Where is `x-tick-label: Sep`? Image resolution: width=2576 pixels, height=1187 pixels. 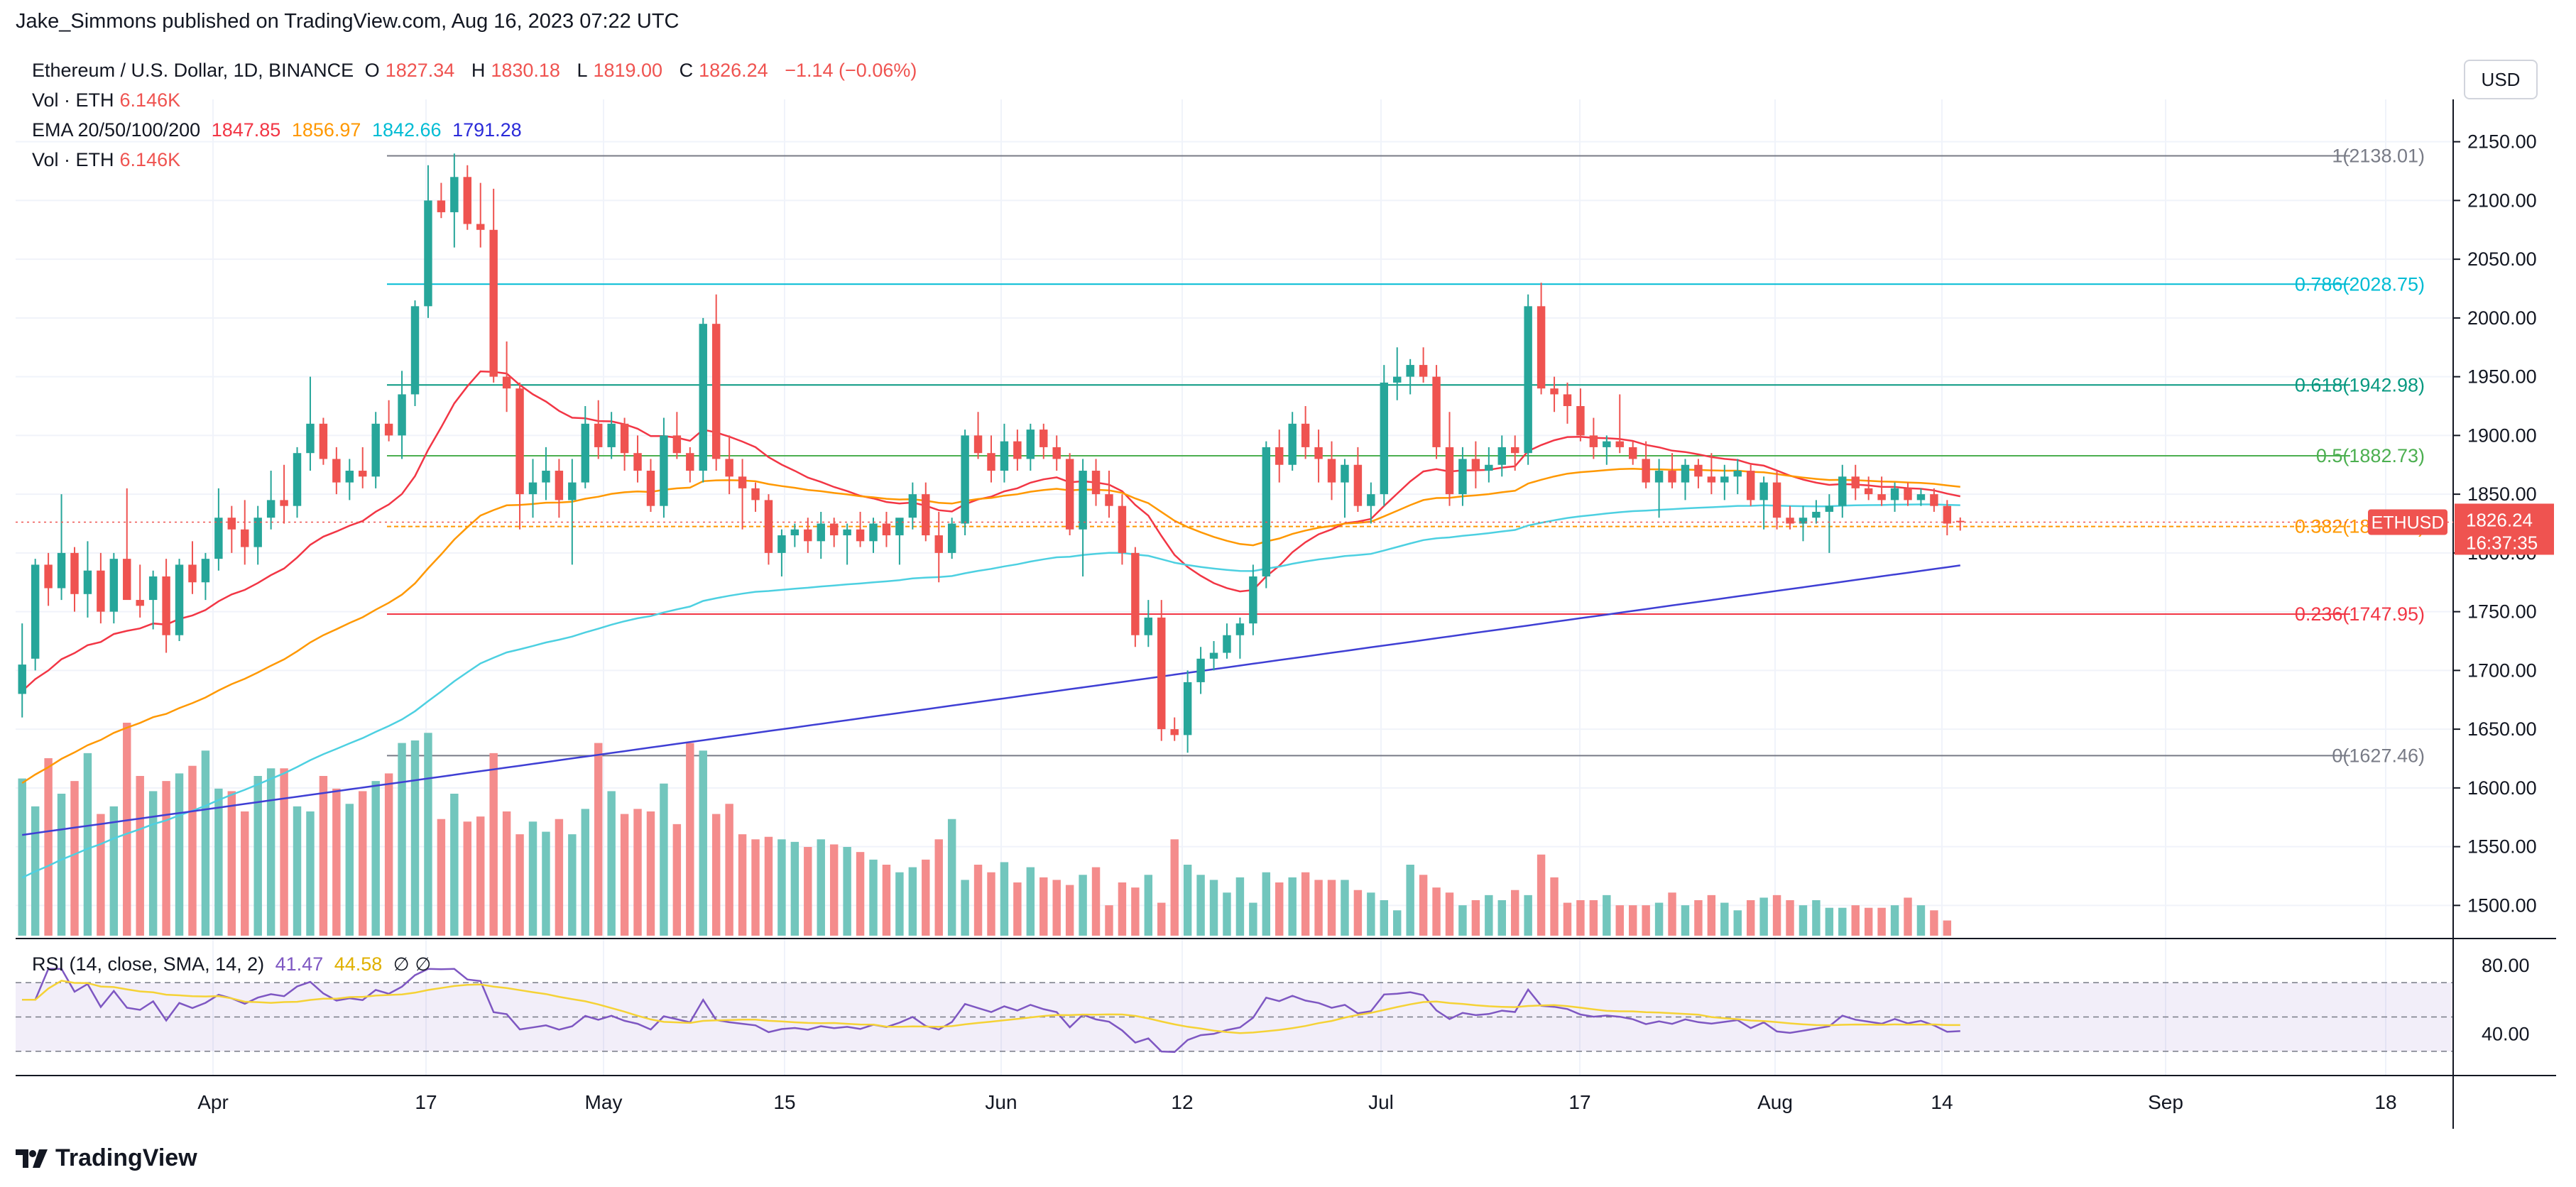 x-tick-label: Sep is located at coordinates (2165, 1102).